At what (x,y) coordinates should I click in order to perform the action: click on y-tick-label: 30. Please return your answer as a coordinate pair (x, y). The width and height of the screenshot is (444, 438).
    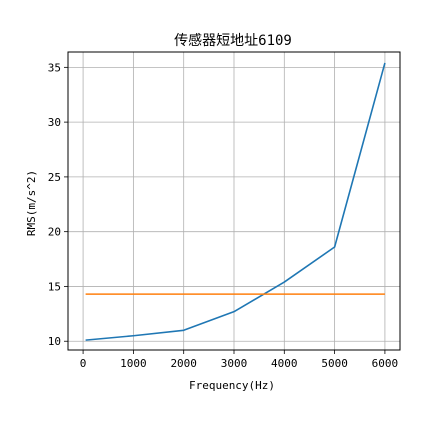
    Looking at the image, I should click on (54, 122).